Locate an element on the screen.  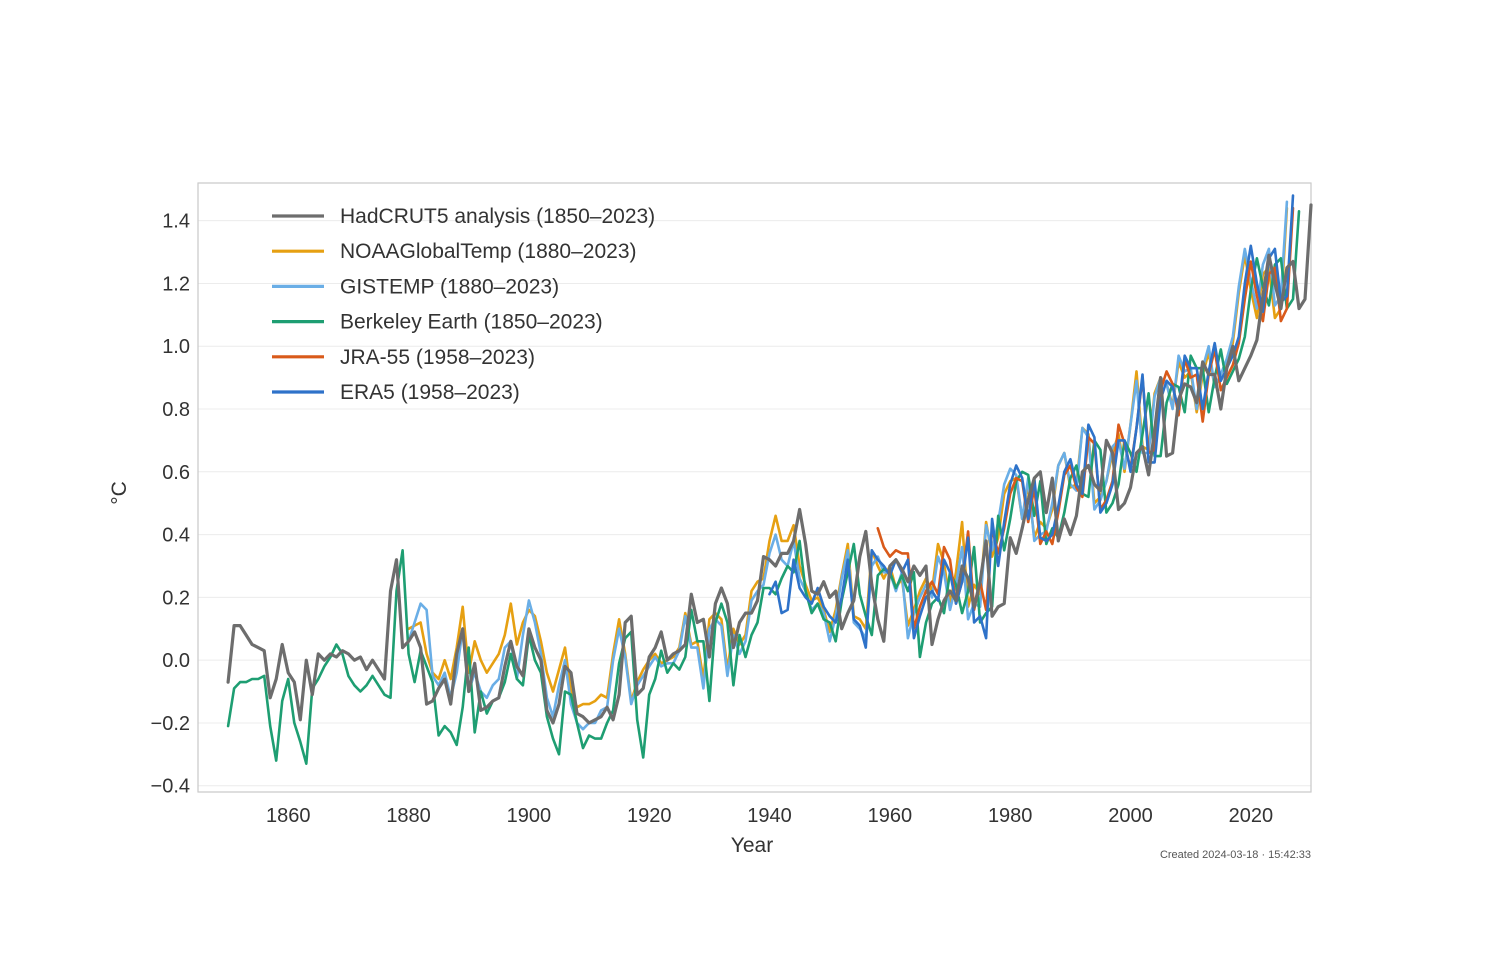
y-tick-label: 0.0 is located at coordinates (176, 661).